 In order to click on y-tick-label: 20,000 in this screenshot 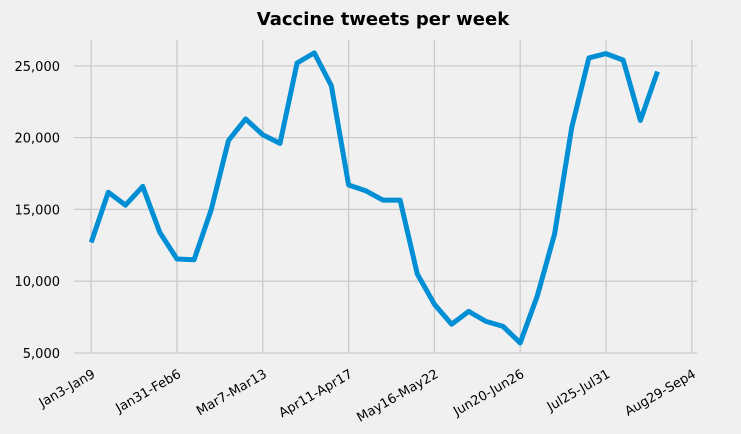, I will do `click(38, 139)`.